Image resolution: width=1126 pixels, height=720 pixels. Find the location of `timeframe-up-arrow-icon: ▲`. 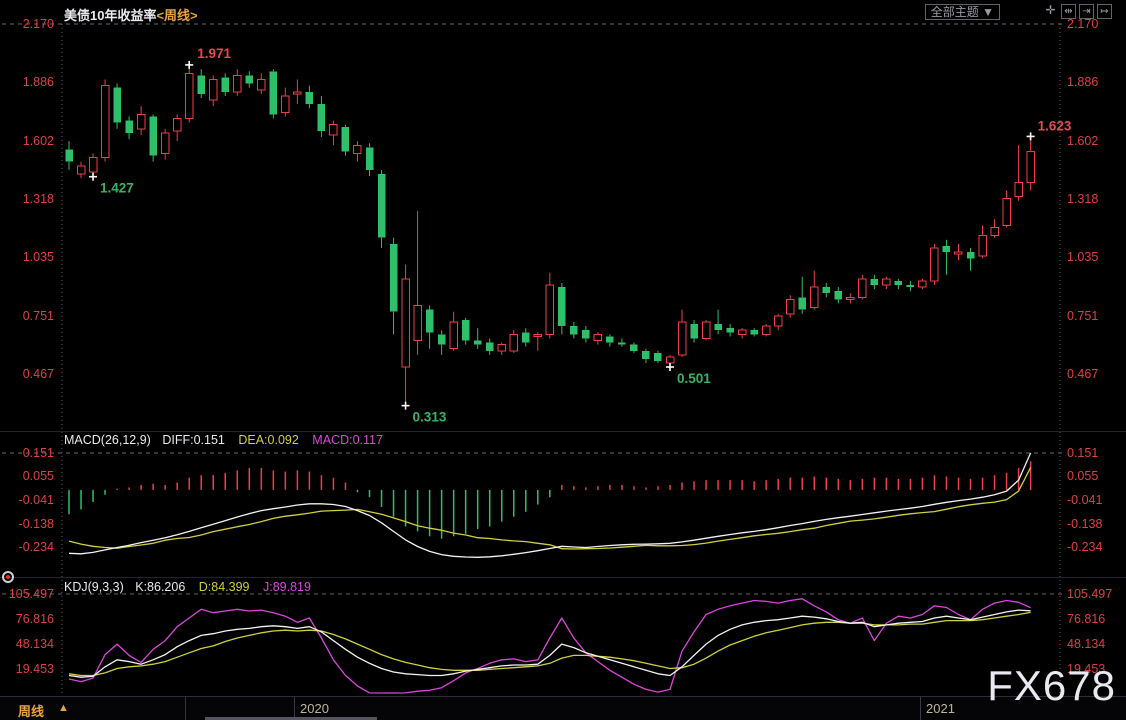

timeframe-up-arrow-icon: ▲ is located at coordinates (63, 708).